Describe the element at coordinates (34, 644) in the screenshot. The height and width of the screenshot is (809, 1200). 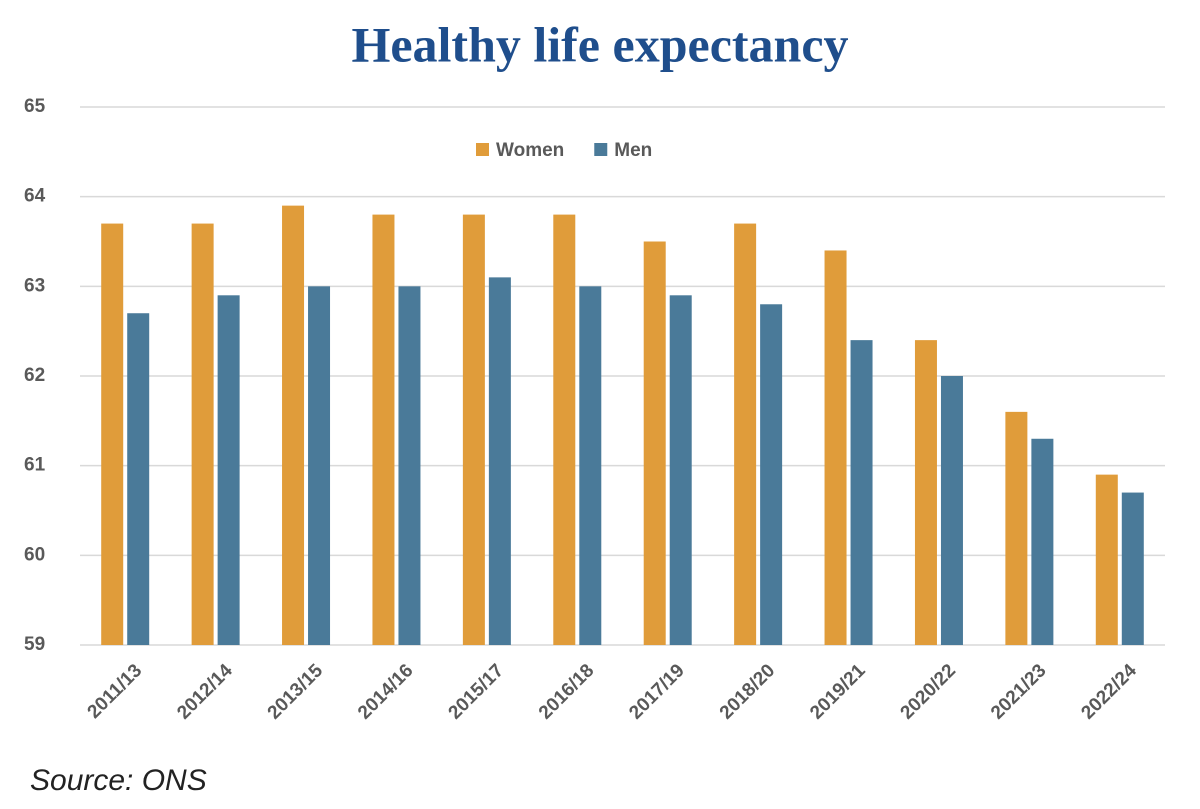
I see `y-tick-label: 59` at that location.